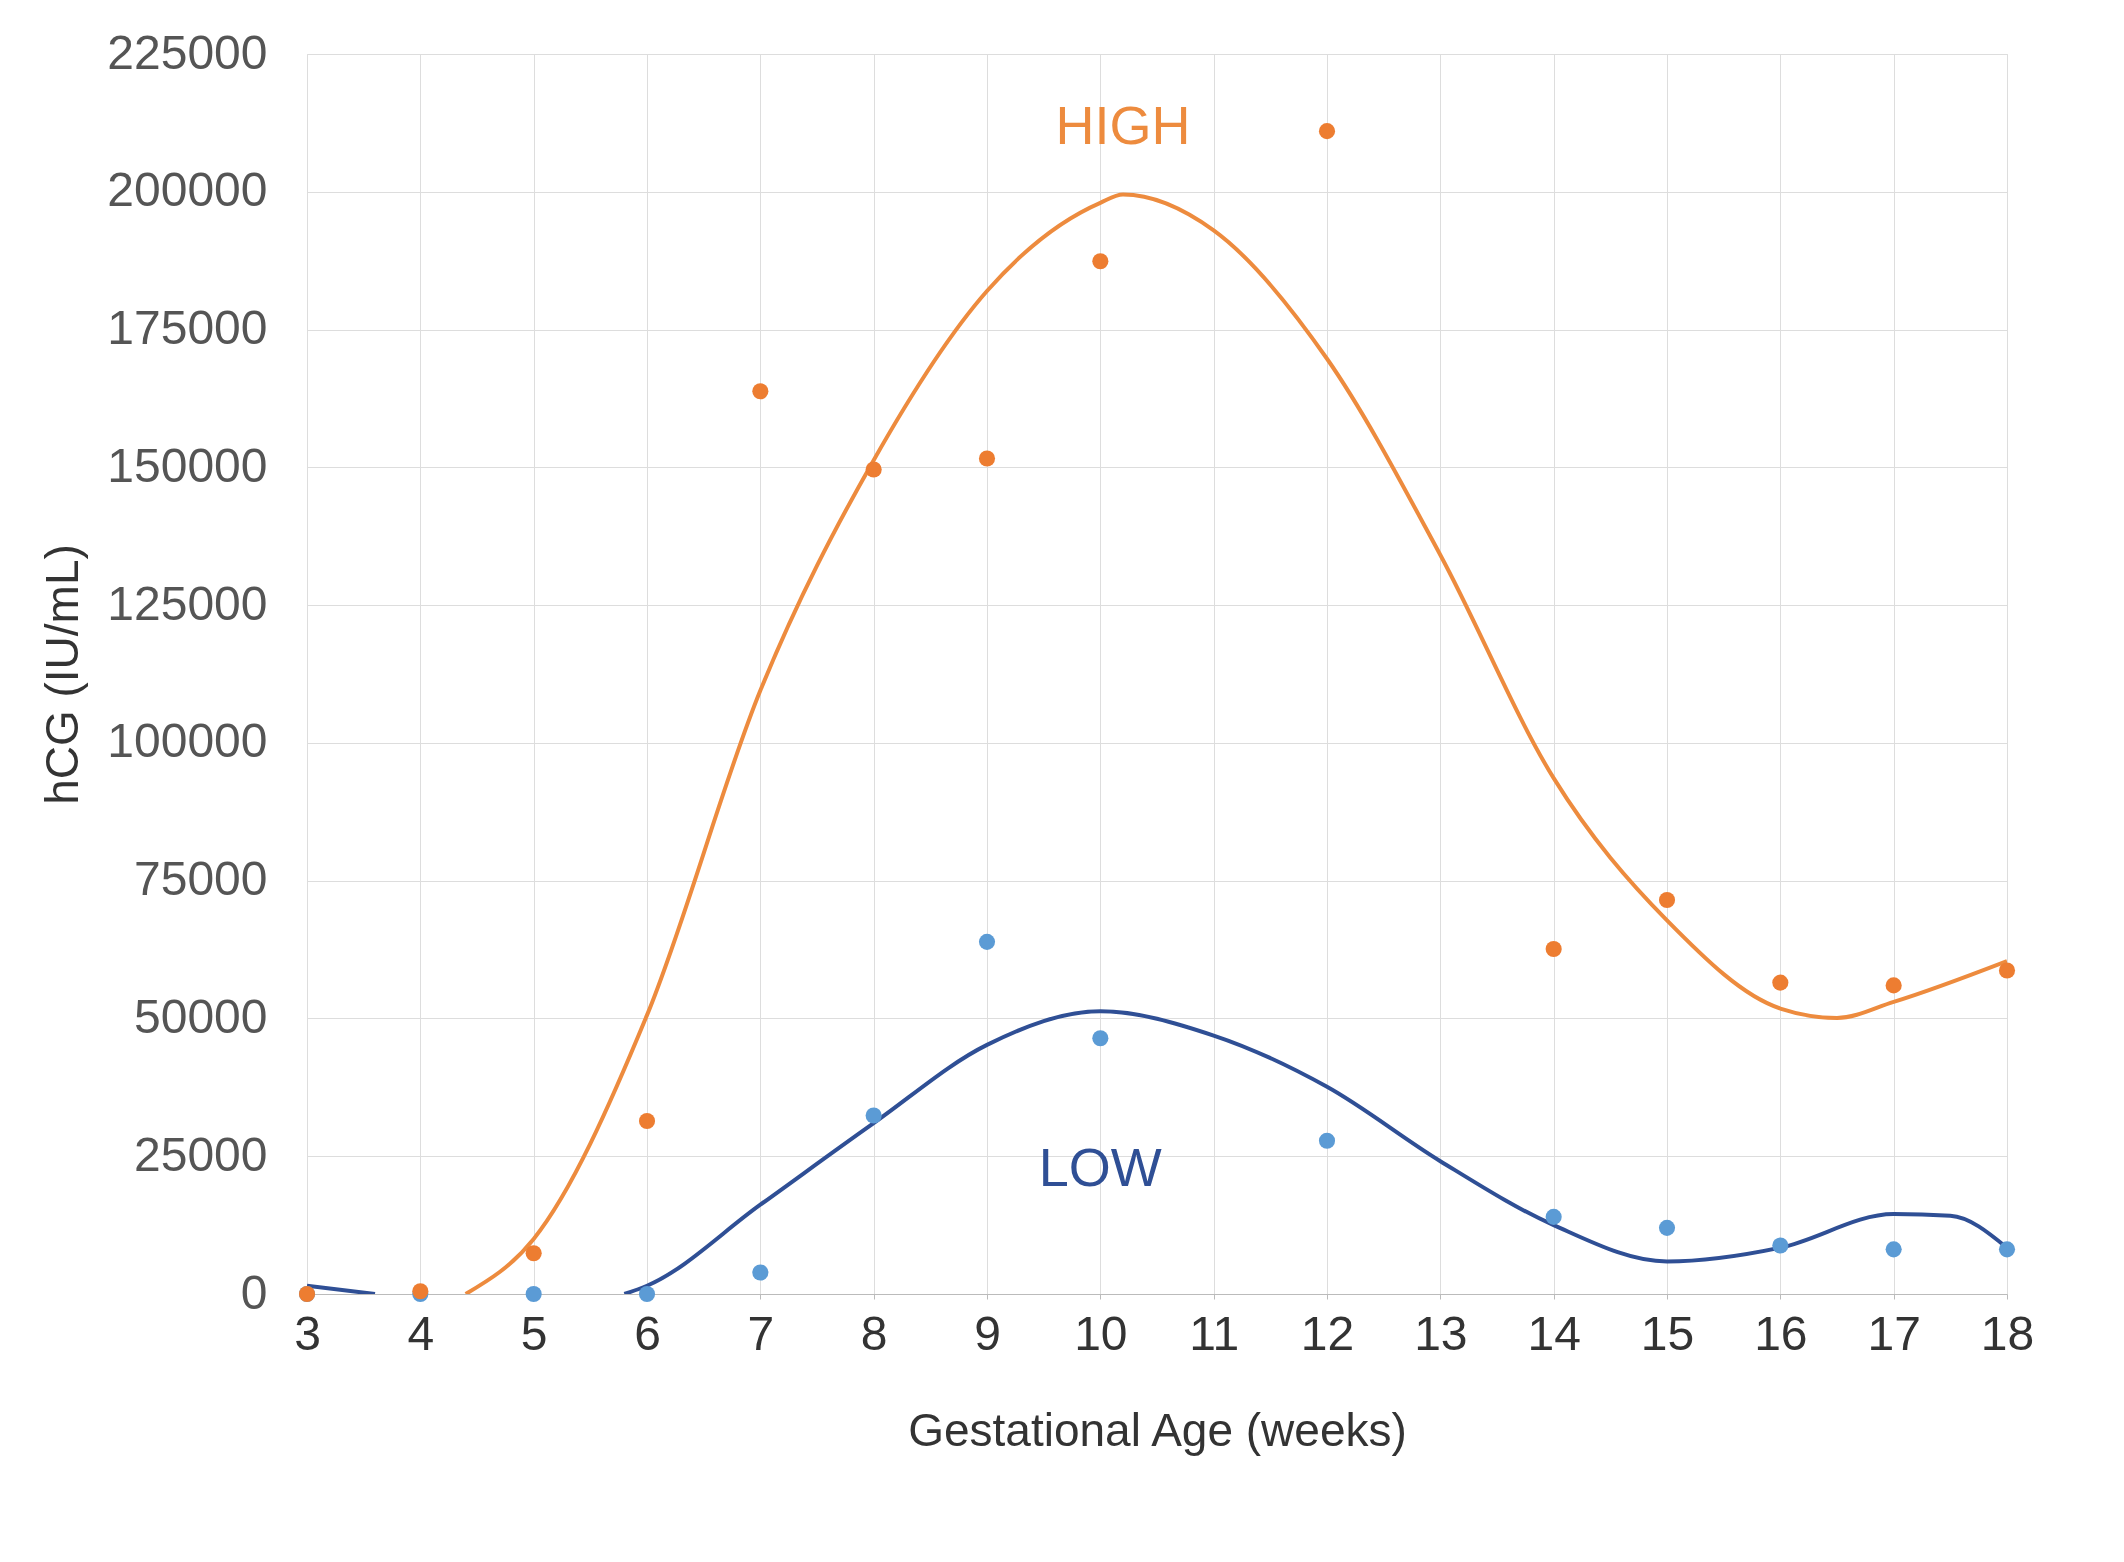 The image size is (2124, 1562). What do you see at coordinates (874, 1333) in the screenshot?
I see `x-tick-label: 8` at bounding box center [874, 1333].